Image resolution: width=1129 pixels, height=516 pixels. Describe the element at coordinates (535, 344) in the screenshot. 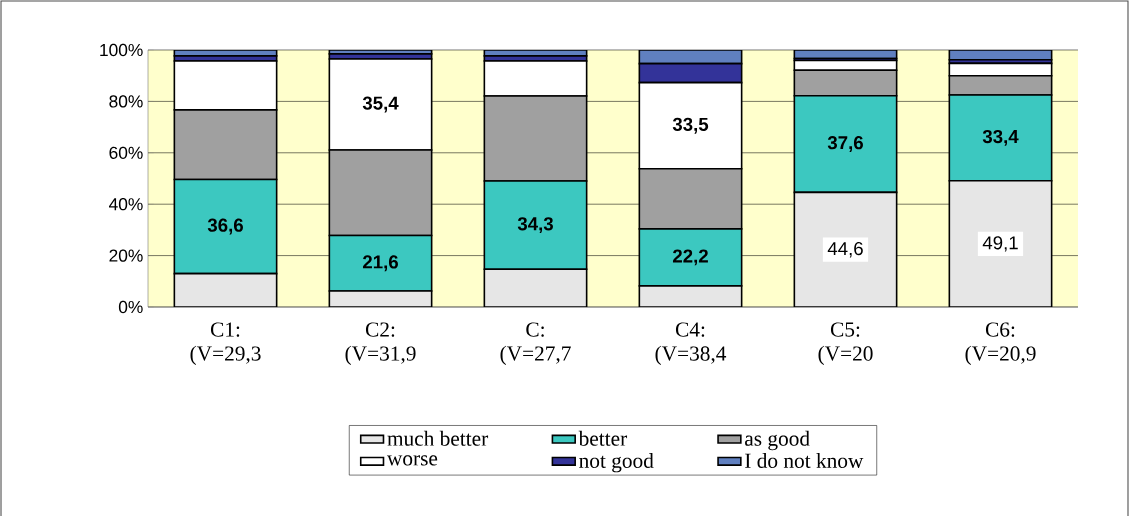

I see `x-tick-label: C: (V=27,7` at that location.